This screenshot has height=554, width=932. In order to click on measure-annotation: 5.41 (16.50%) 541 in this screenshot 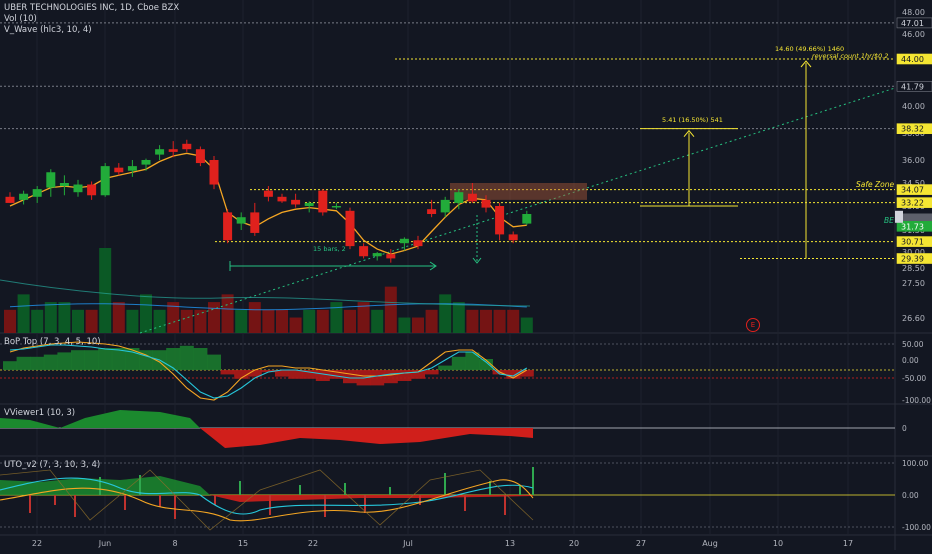, I will do `click(692, 120)`.